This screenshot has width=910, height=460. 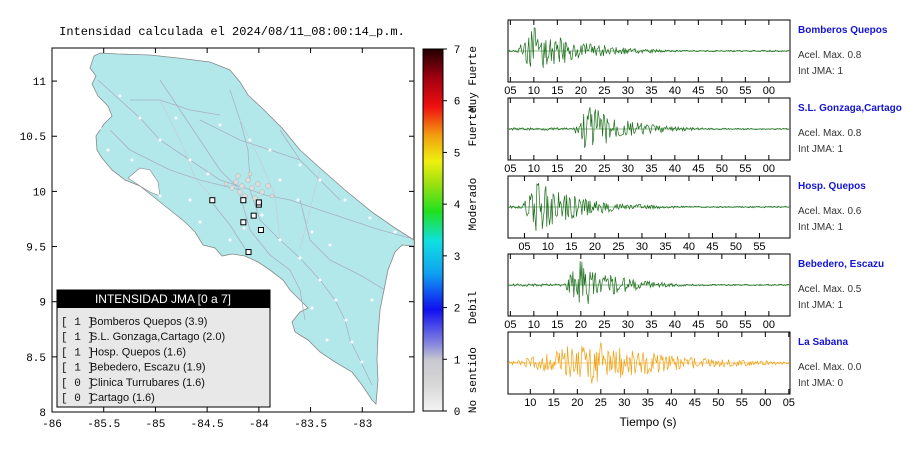 What do you see at coordinates (122, 398) in the screenshot?
I see `legend-row-name: Cartago (1.6)` at bounding box center [122, 398].